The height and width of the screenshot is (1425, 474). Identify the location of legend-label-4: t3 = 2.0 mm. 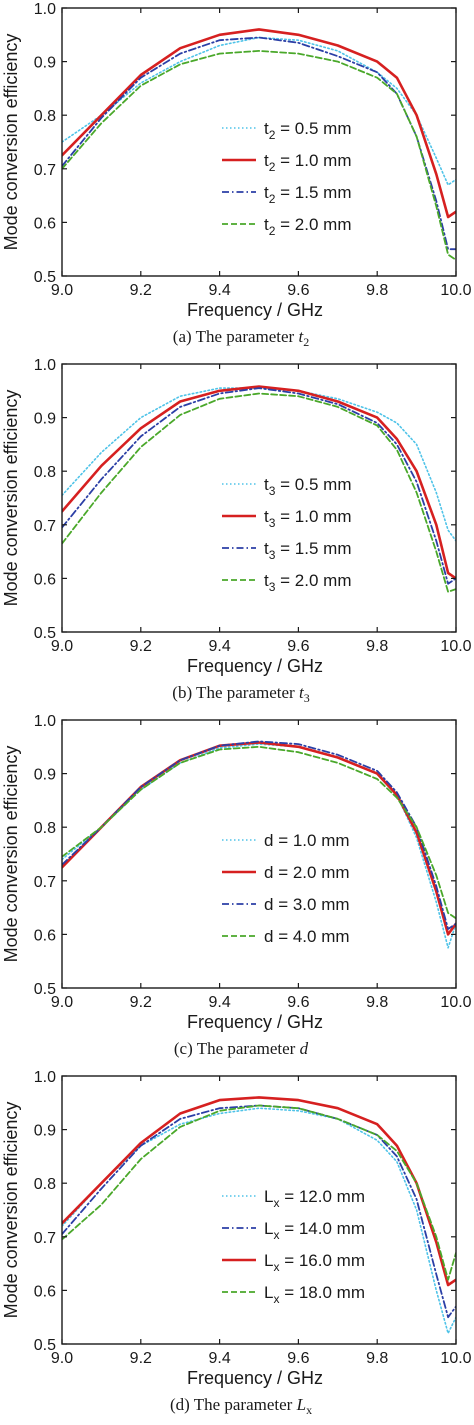
(307, 582).